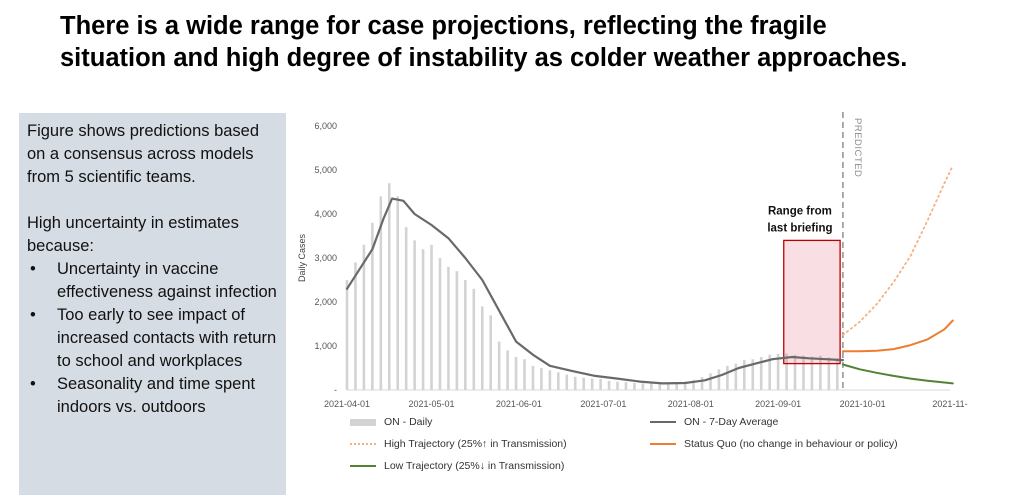 The image size is (1024, 496). Describe the element at coordinates (325, 170) in the screenshot. I see `y-tick-label: 5,000` at that location.